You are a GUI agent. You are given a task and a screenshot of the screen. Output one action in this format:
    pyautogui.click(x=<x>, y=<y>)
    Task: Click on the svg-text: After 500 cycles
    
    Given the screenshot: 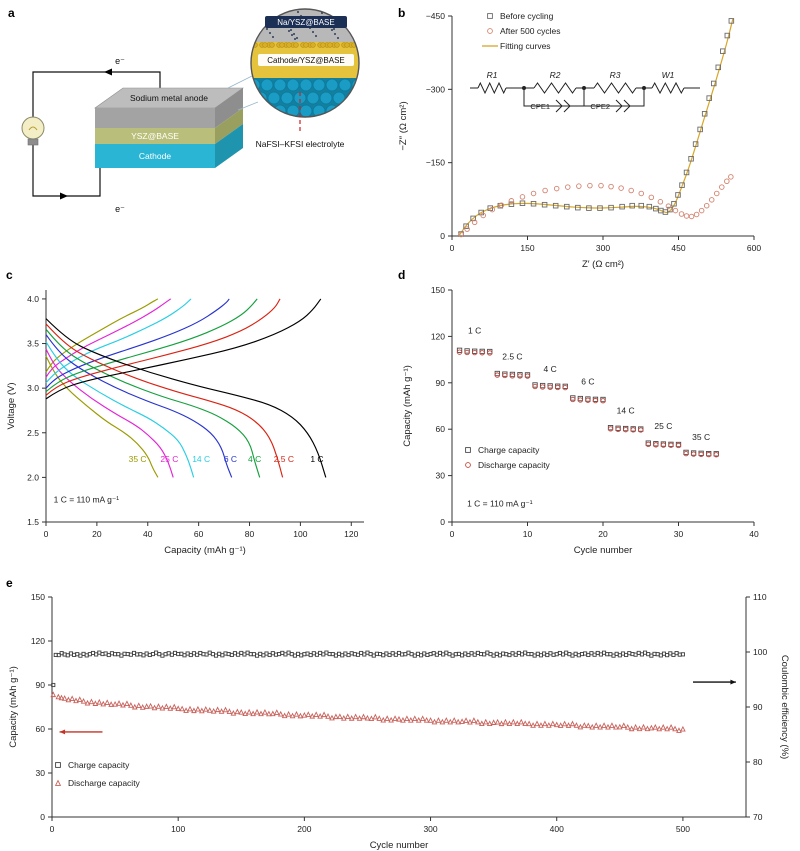 What is the action you would take?
    pyautogui.click(x=530, y=31)
    